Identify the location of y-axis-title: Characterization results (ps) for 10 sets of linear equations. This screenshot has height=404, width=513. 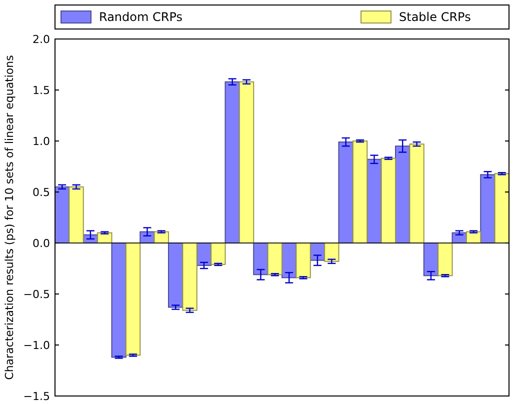
(9, 217).